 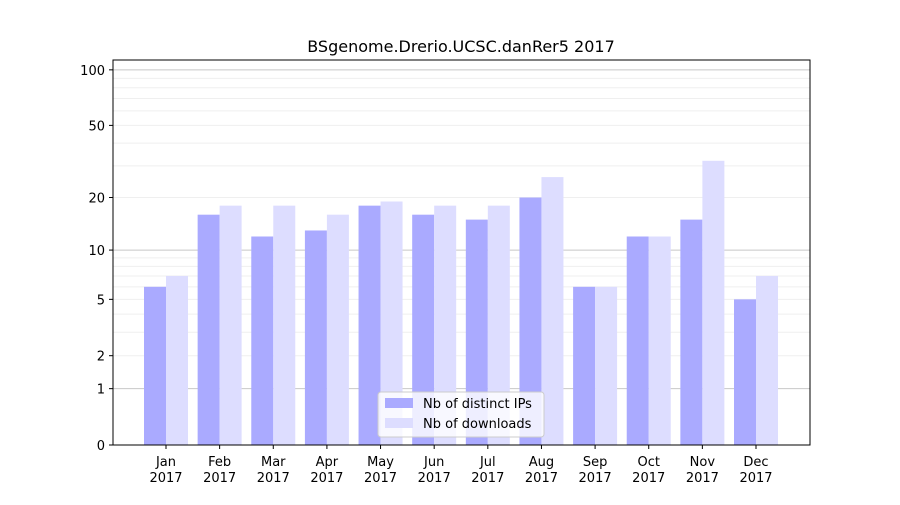 I want to click on x-tick-label-line: Sep, so click(x=595, y=462).